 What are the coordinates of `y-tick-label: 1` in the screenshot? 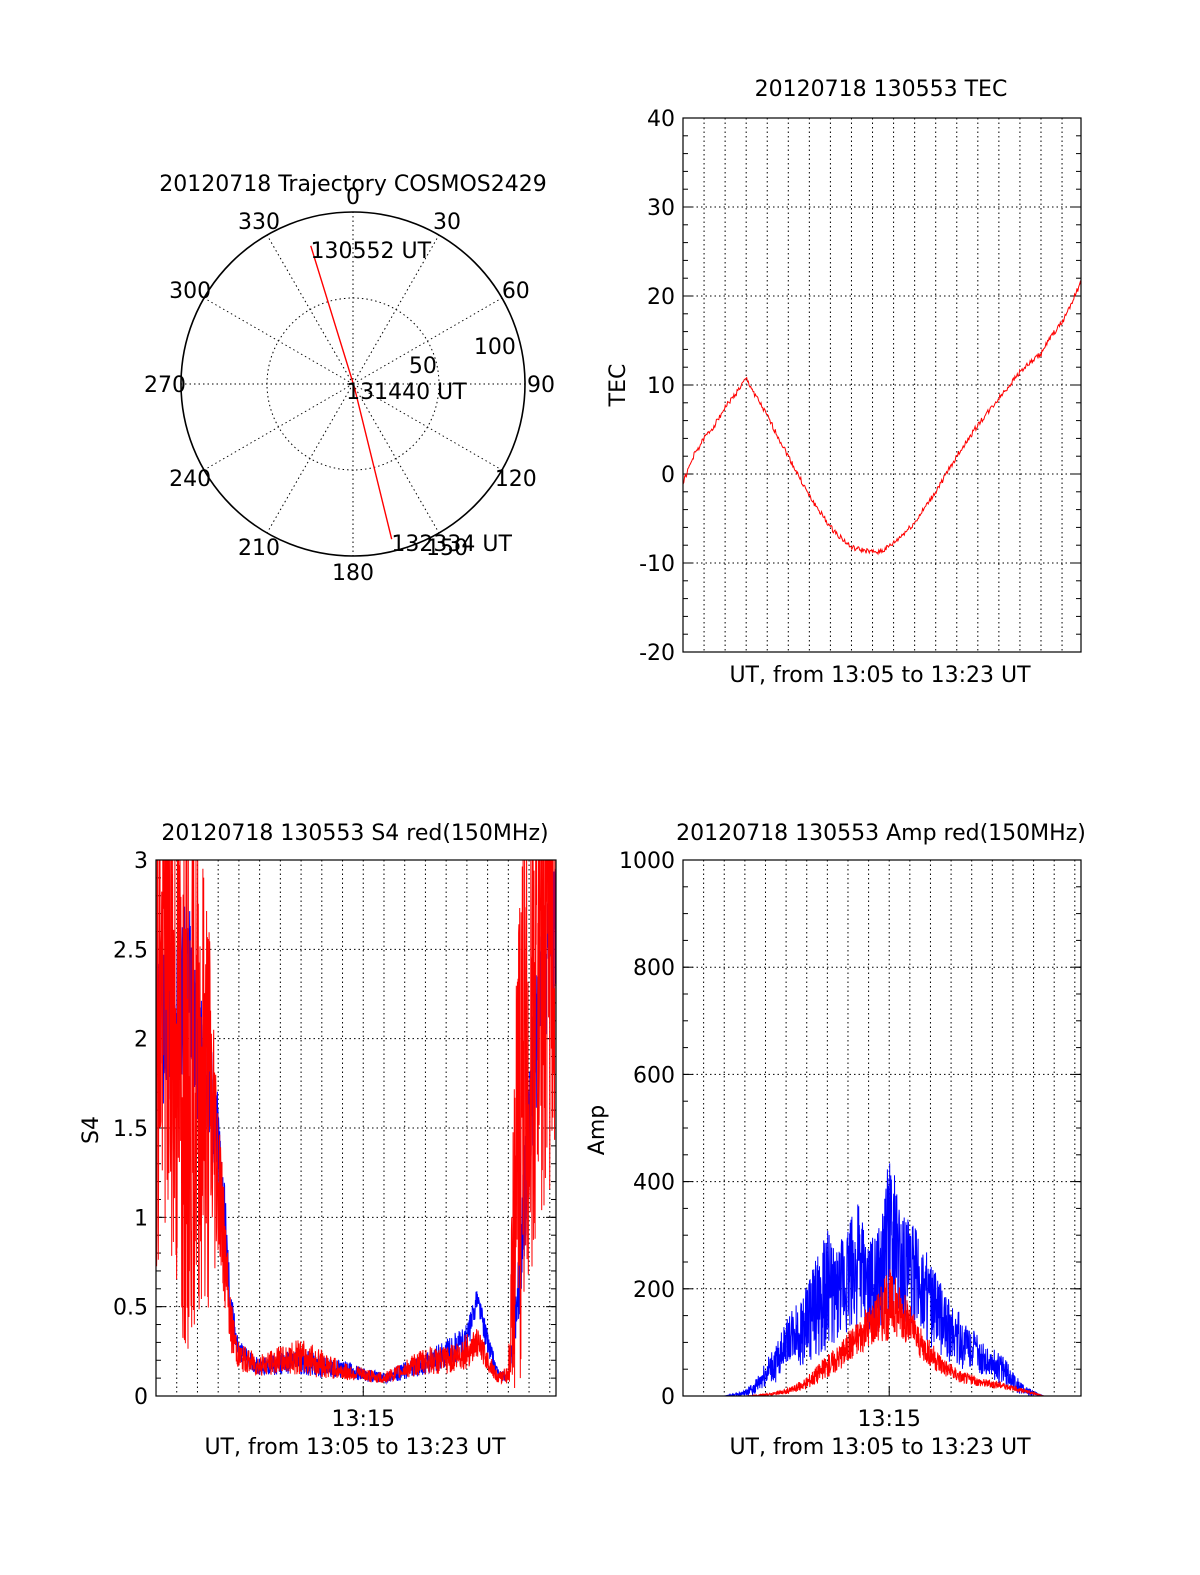 It's located at (141, 1218).